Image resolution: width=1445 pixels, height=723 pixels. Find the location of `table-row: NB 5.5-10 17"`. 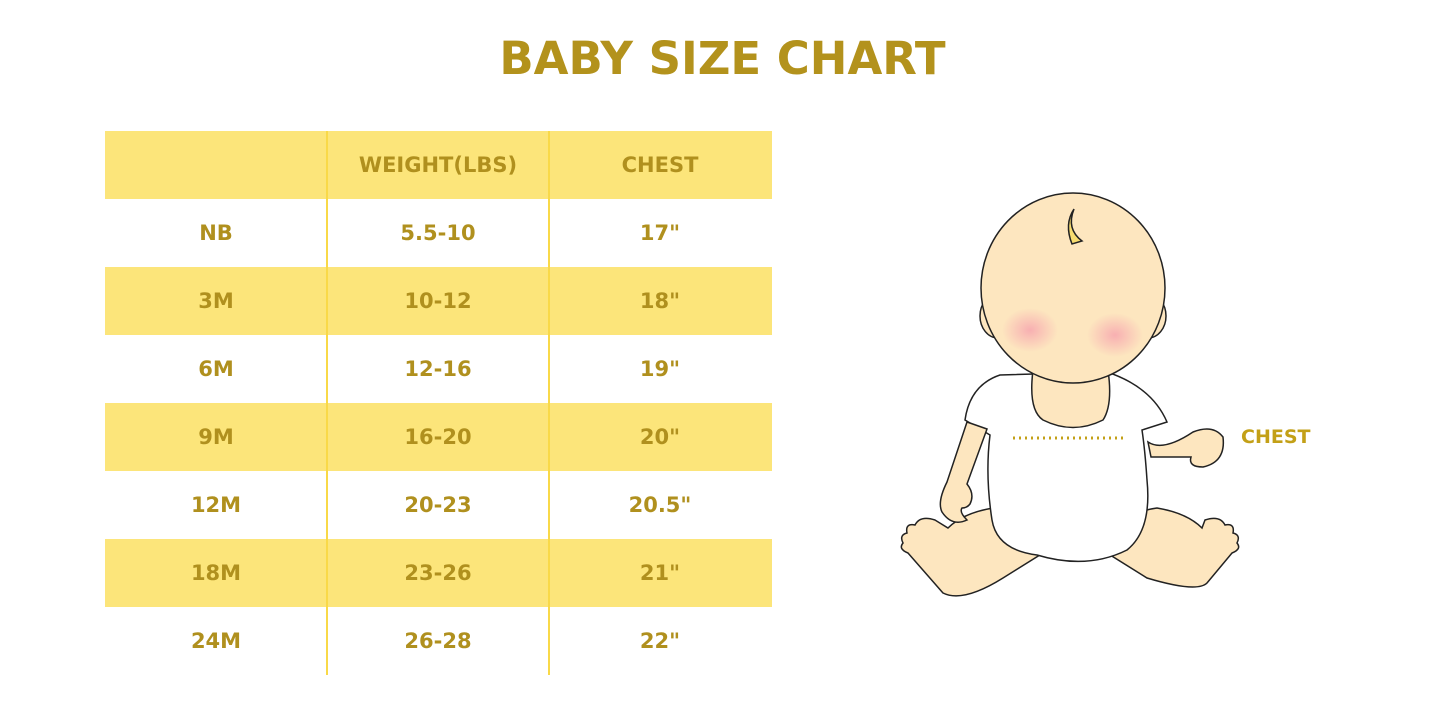

table-row: NB 5.5-10 17" is located at coordinates (438, 233).